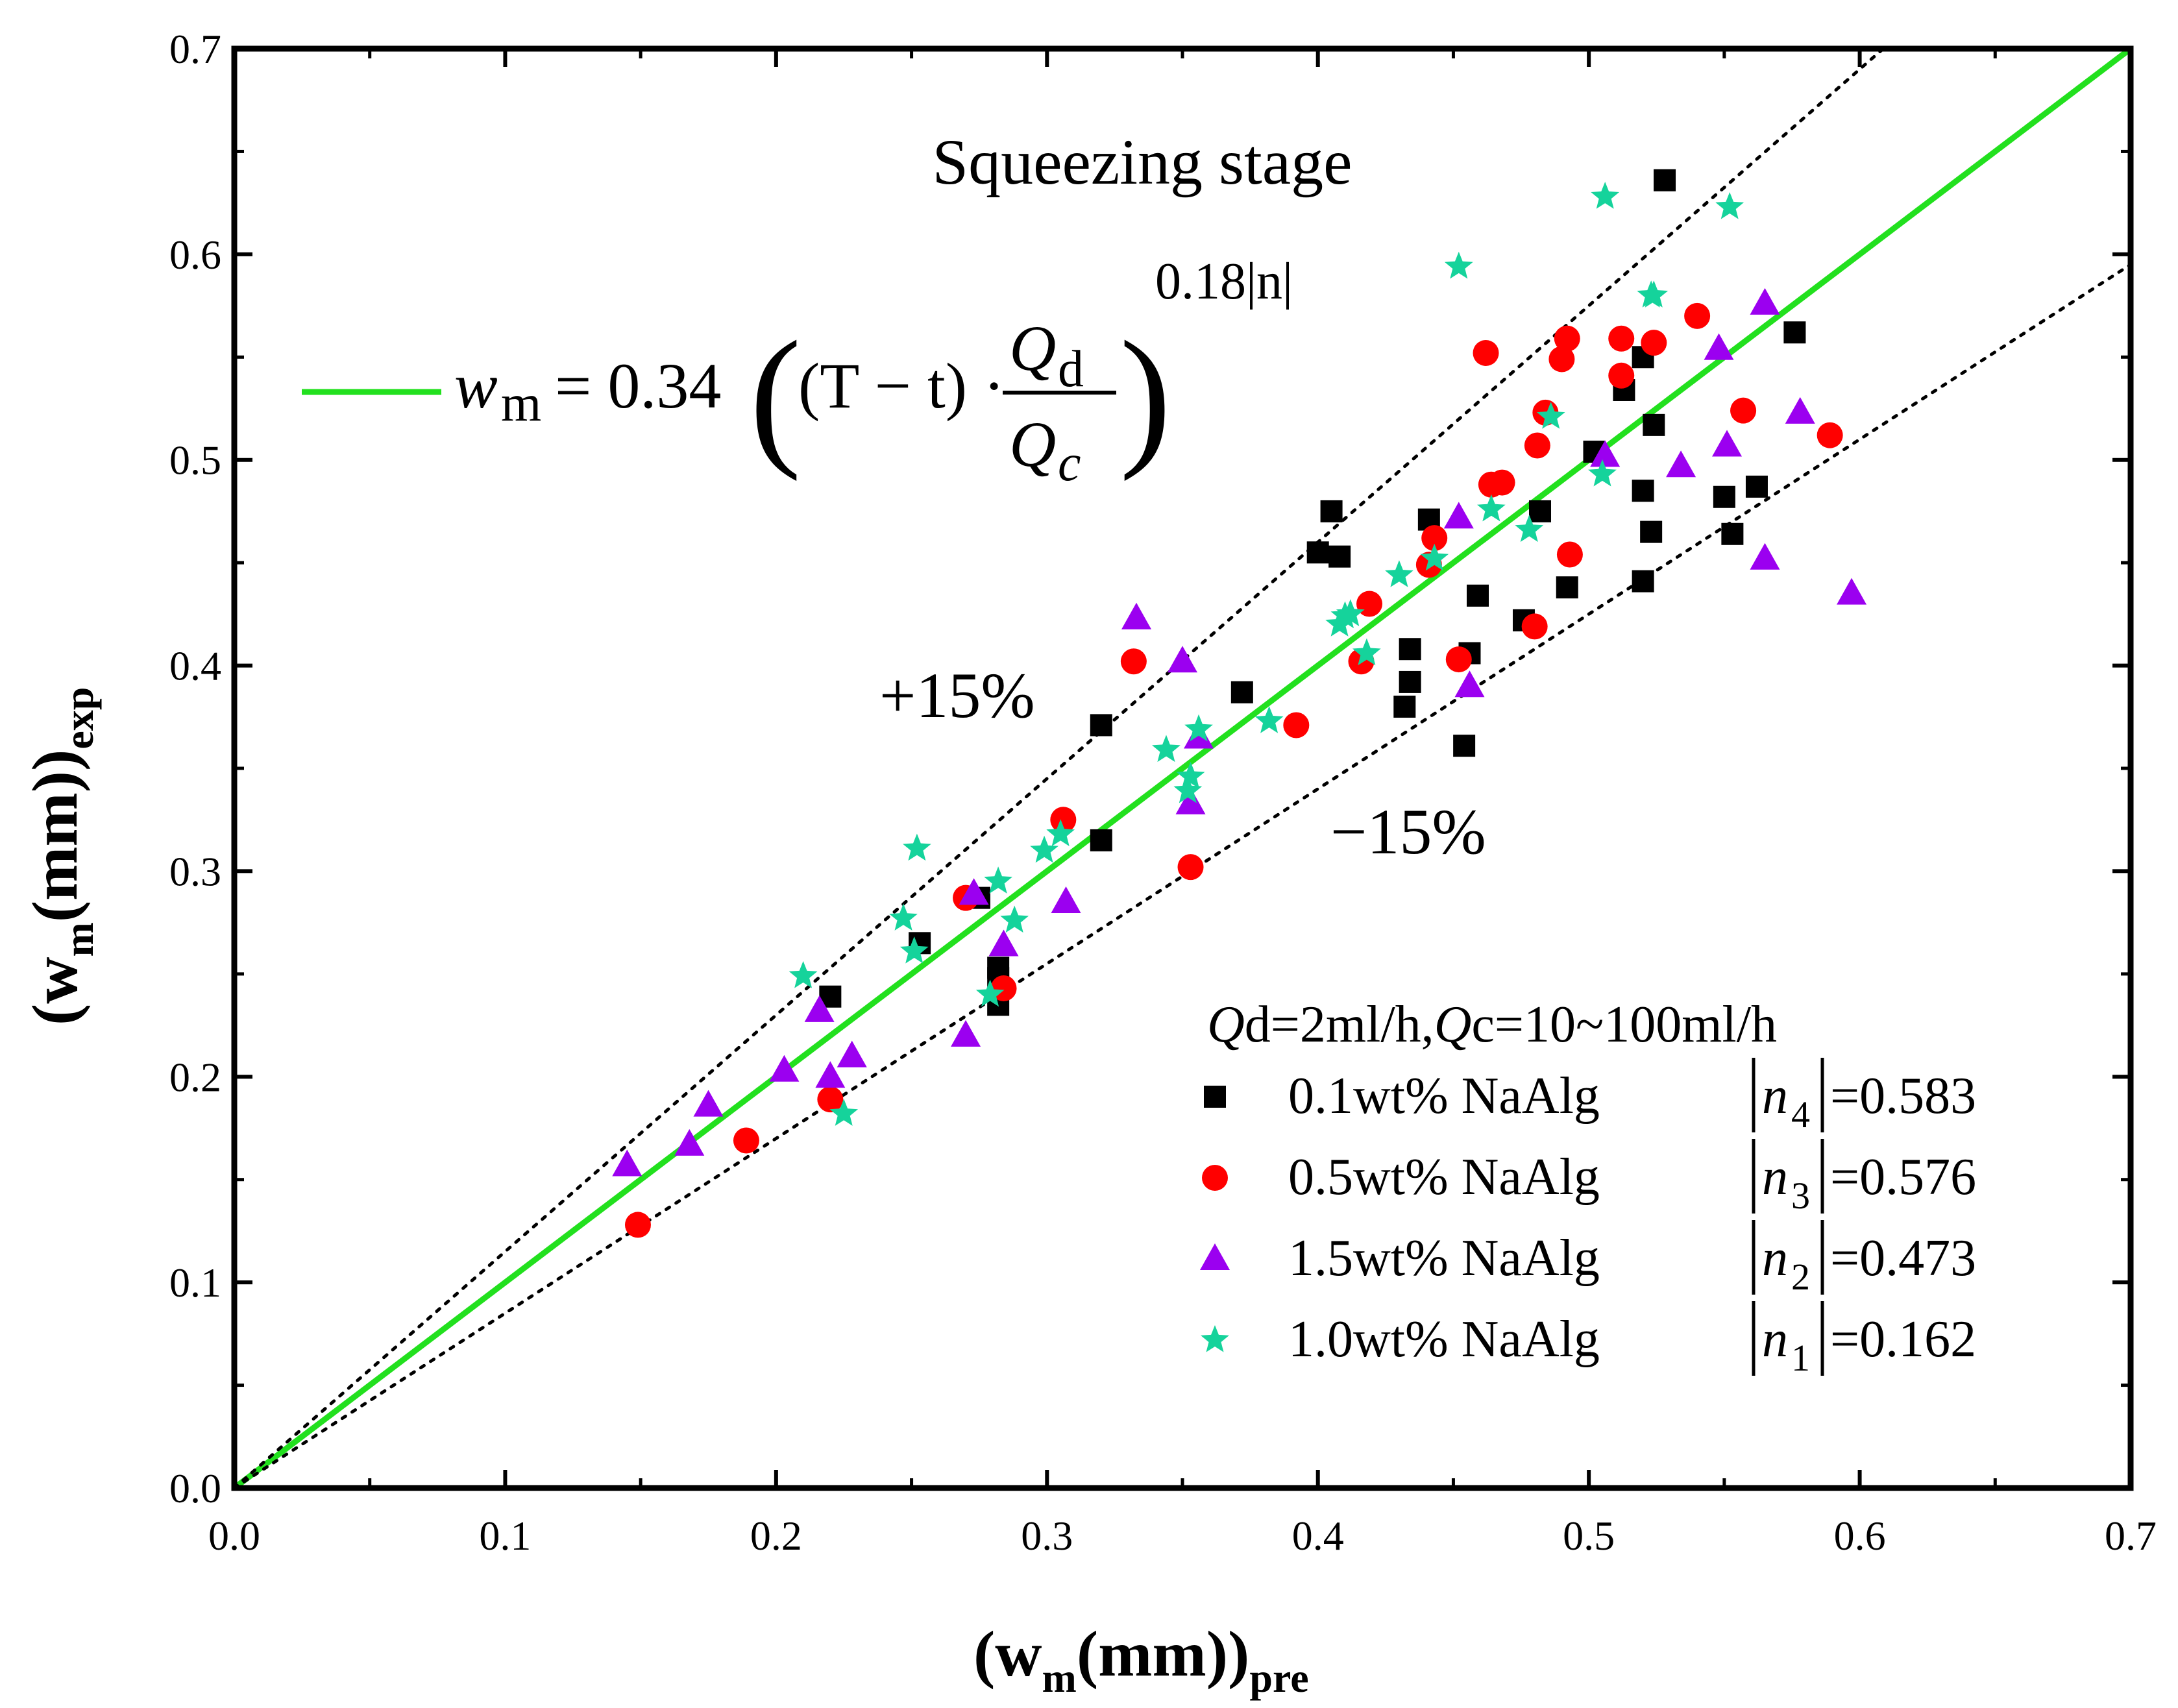 The image size is (2178, 1708). I want to click on legend-n-value: =0.162, so click(1903, 1339).